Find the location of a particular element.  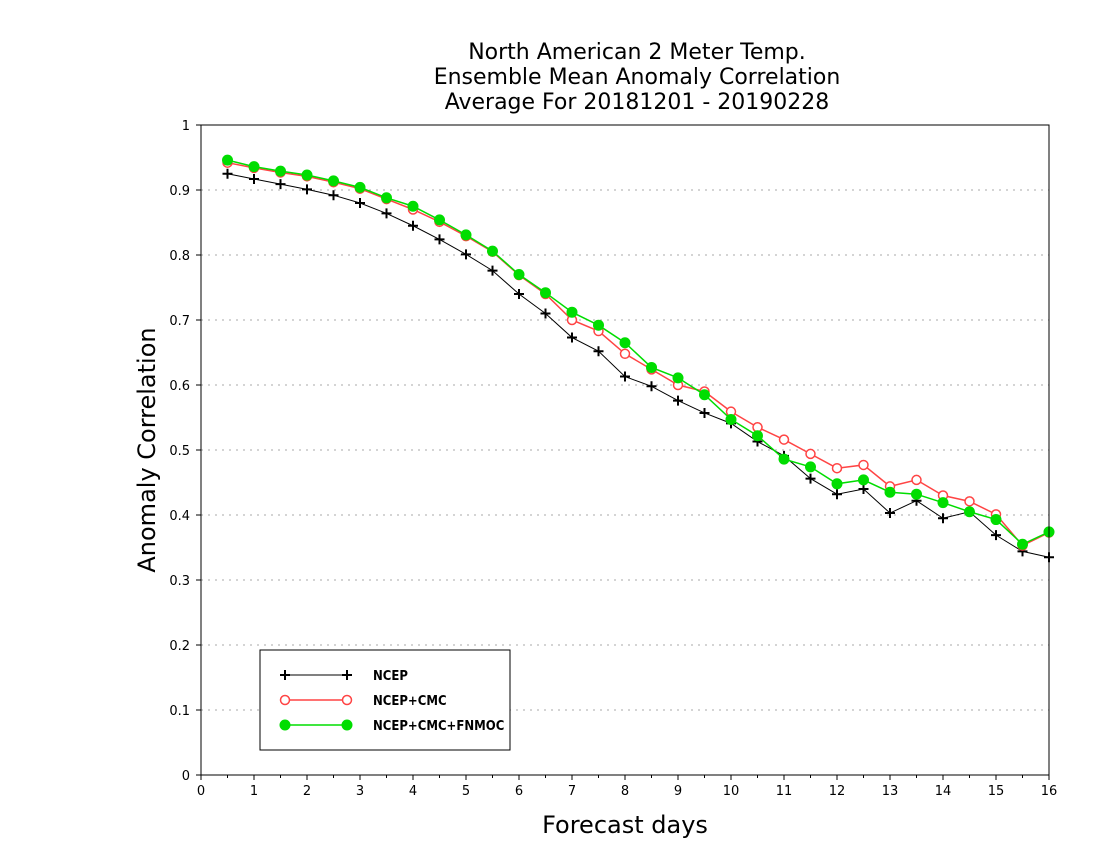

x-tick-label: 8 is located at coordinates (625, 791).